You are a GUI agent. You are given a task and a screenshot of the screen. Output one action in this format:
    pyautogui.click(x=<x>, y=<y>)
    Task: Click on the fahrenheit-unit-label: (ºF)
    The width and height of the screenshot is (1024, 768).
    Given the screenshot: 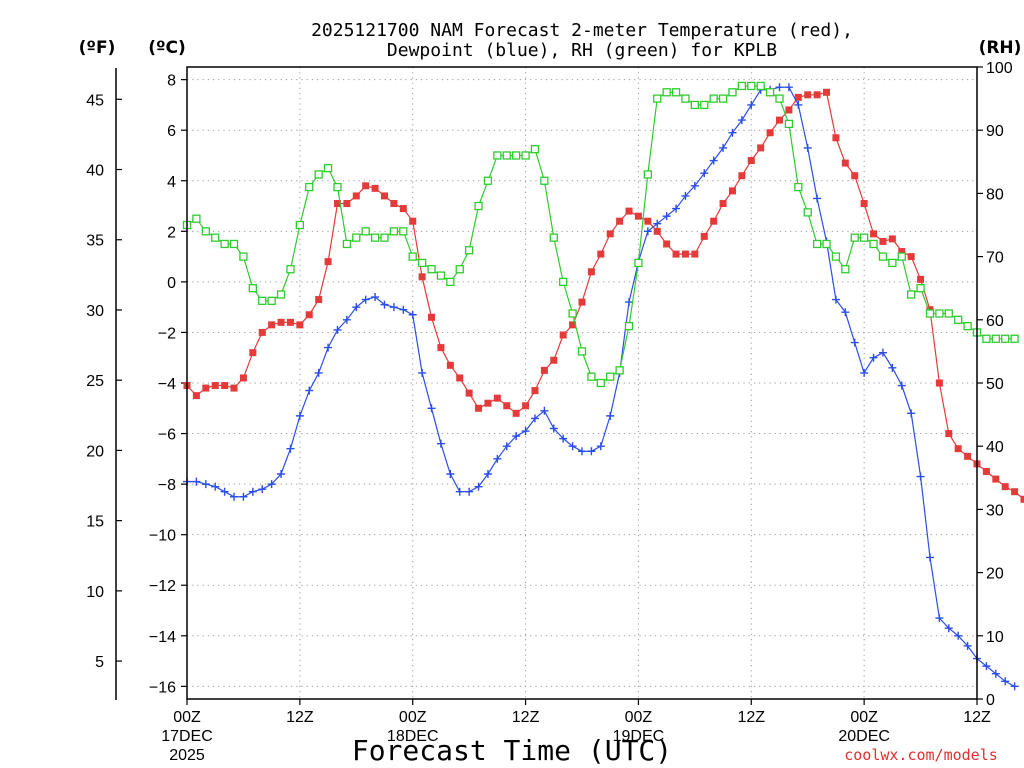 What is the action you would take?
    pyautogui.click(x=97, y=48)
    